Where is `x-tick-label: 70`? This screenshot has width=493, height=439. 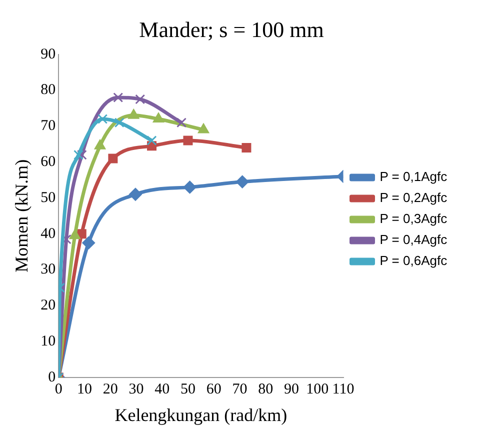
x-tick-label: 70 is located at coordinates (240, 389).